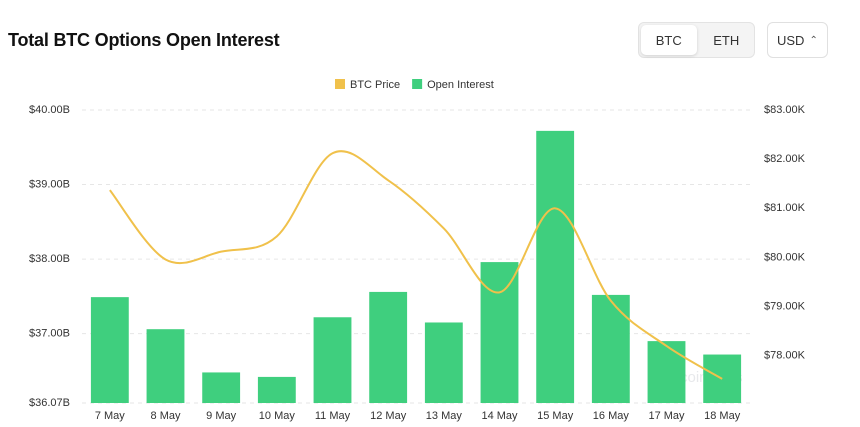  I want to click on legend-label: Open Interest, so click(460, 85).